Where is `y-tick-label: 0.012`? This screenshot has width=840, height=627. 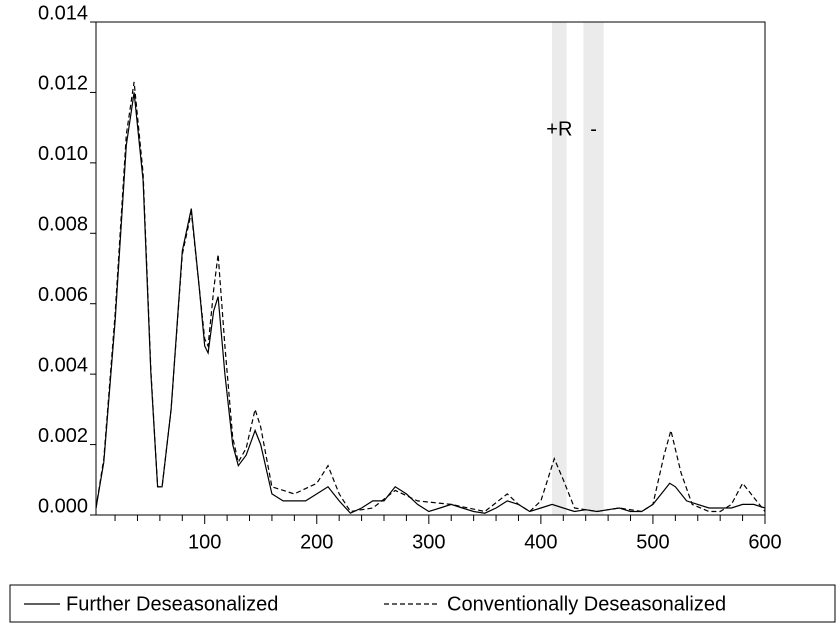
y-tick-label: 0.012 is located at coordinates (63, 84).